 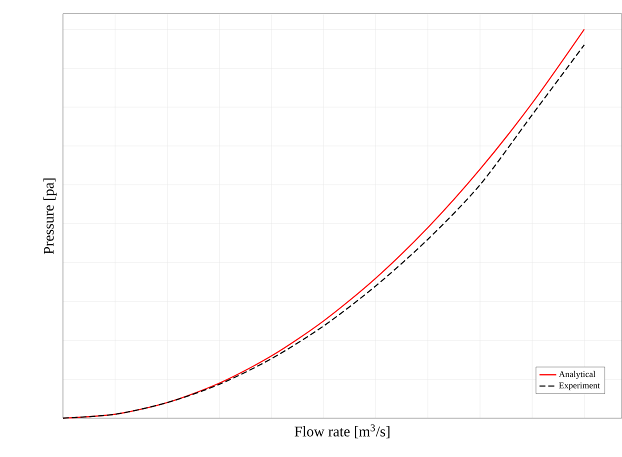 I want to click on x-axis-title: Flow rate [m$^{3}$/s], so click(x=342, y=431).